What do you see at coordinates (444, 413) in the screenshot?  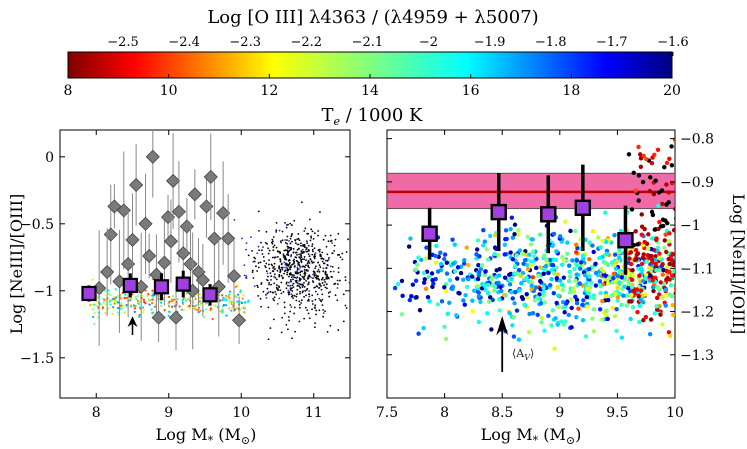 I see `right-xtick-label: 8` at bounding box center [444, 413].